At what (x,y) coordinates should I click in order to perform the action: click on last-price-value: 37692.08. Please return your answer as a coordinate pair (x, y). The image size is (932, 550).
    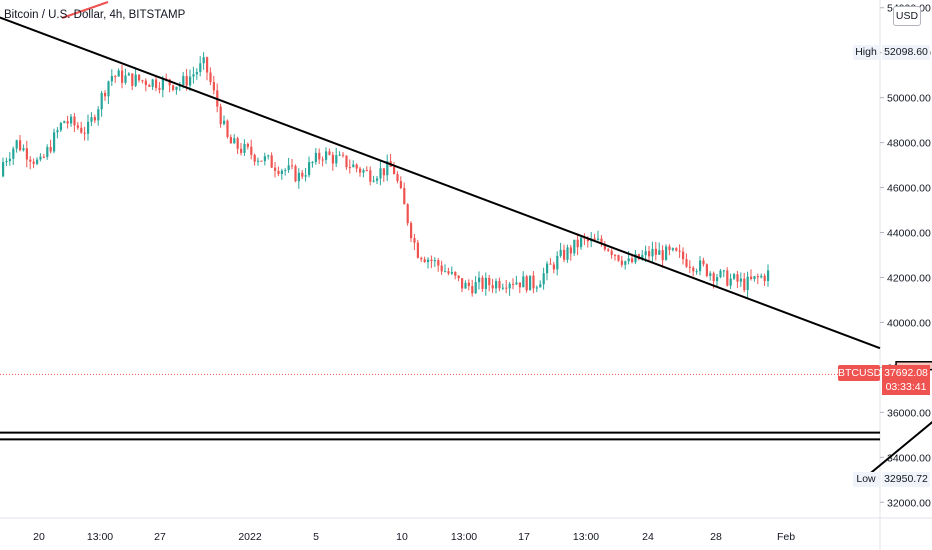
    Looking at the image, I should click on (906, 373).